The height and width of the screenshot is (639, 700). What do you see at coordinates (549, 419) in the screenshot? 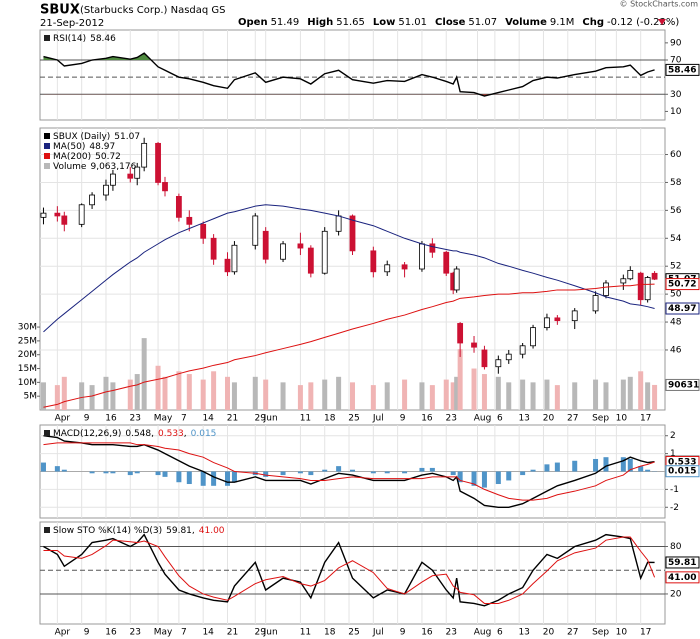
I see `x-tick-label: 20` at bounding box center [549, 419].